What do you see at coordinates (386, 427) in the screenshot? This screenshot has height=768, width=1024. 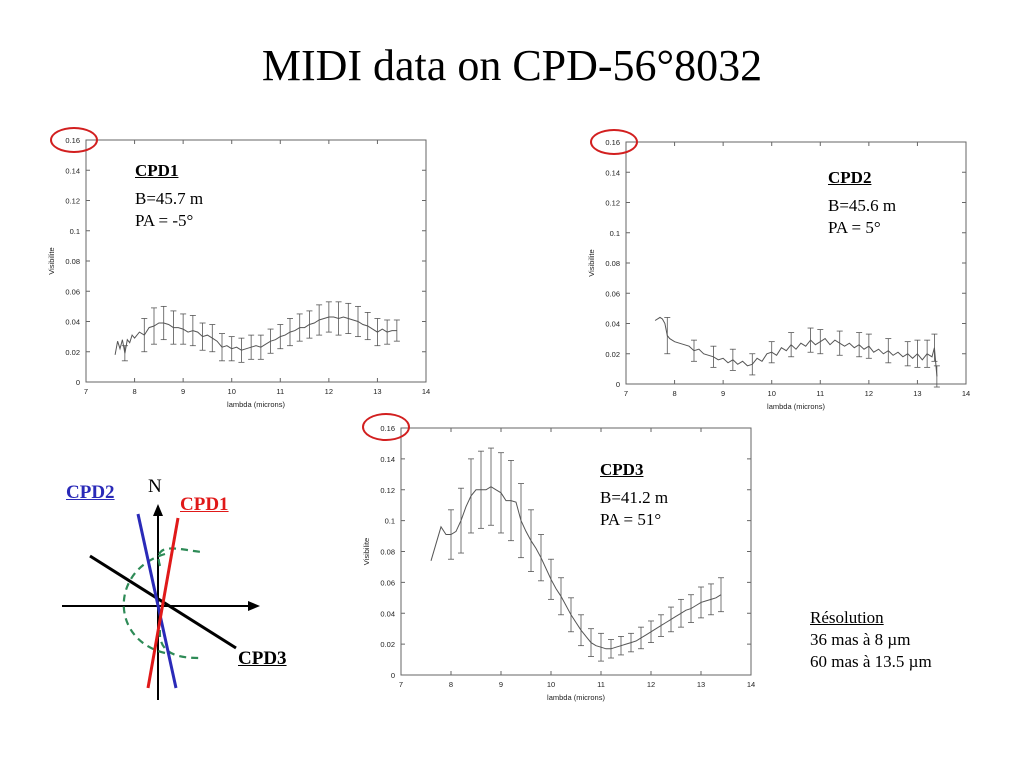 I see `highlight-circle-cpd3` at bounding box center [386, 427].